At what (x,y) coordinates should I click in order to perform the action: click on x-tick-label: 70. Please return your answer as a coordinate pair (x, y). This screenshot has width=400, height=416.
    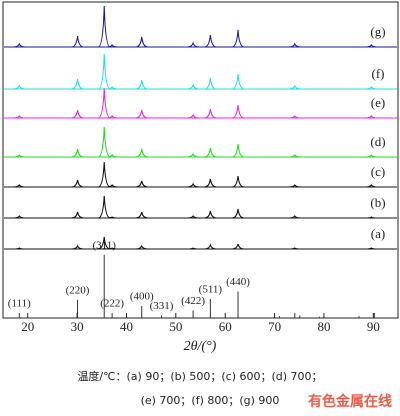
    Looking at the image, I should click on (274, 326).